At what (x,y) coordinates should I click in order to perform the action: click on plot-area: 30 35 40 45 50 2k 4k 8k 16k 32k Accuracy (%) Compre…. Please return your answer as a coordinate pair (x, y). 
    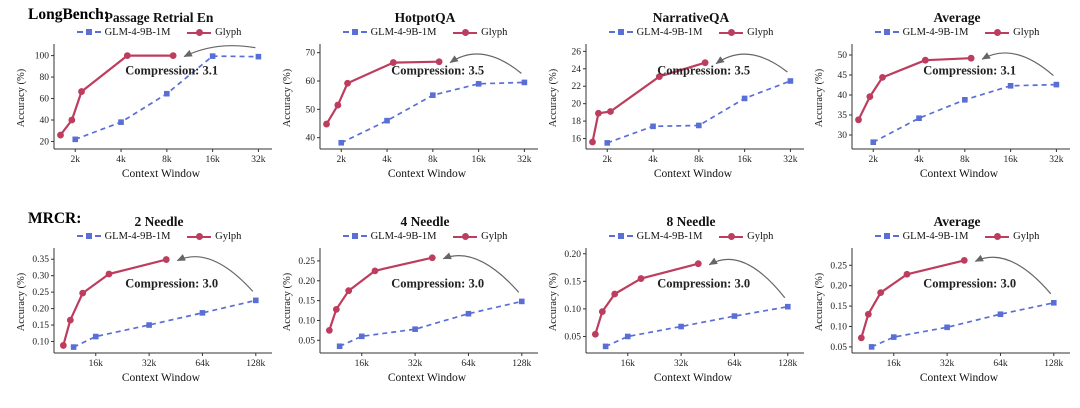
    Looking at the image, I should click on (942, 104).